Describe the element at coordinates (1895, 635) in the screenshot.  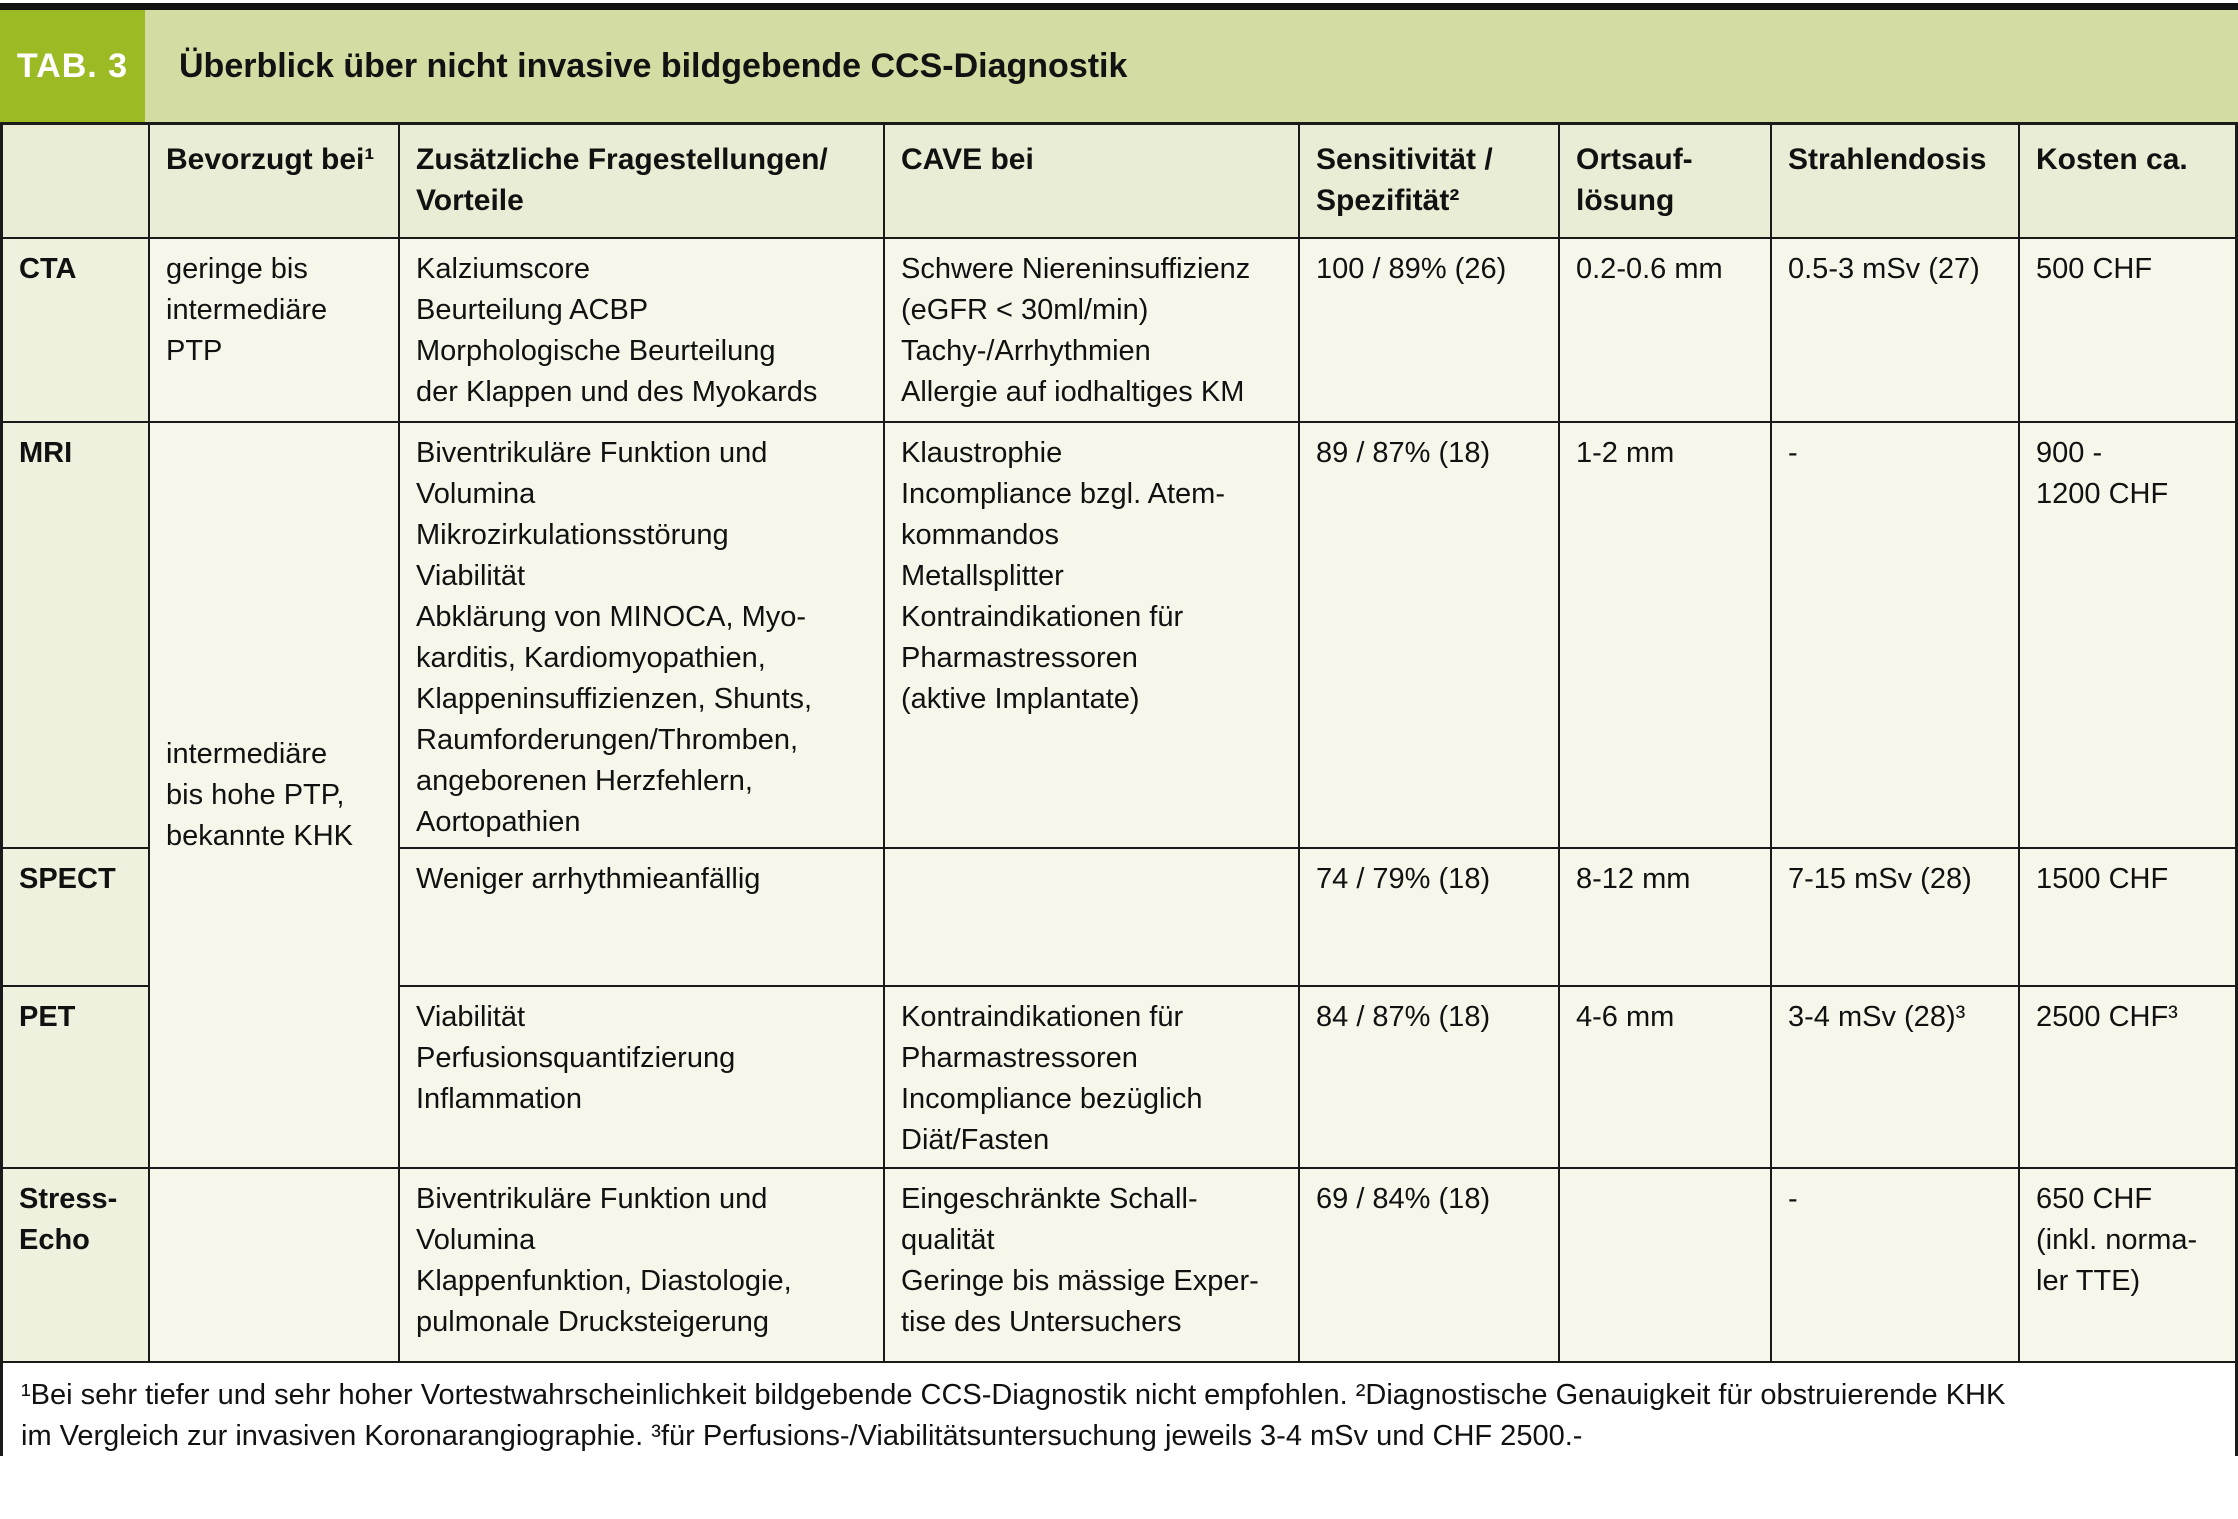
I see `mri-strahlendosis: -` at that location.